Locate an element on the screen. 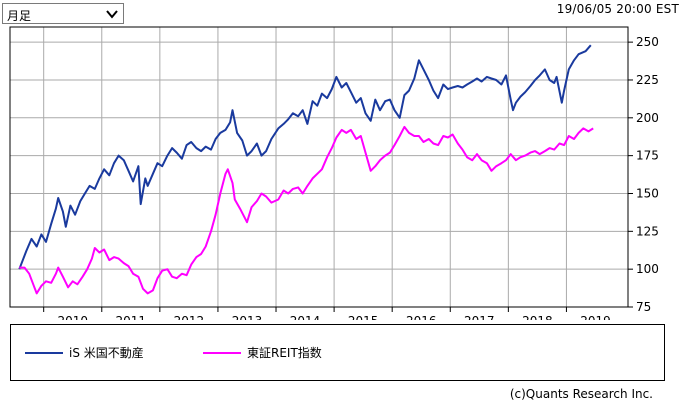 This screenshot has width=683, height=407. y-tick-label: 75 is located at coordinates (643, 307).